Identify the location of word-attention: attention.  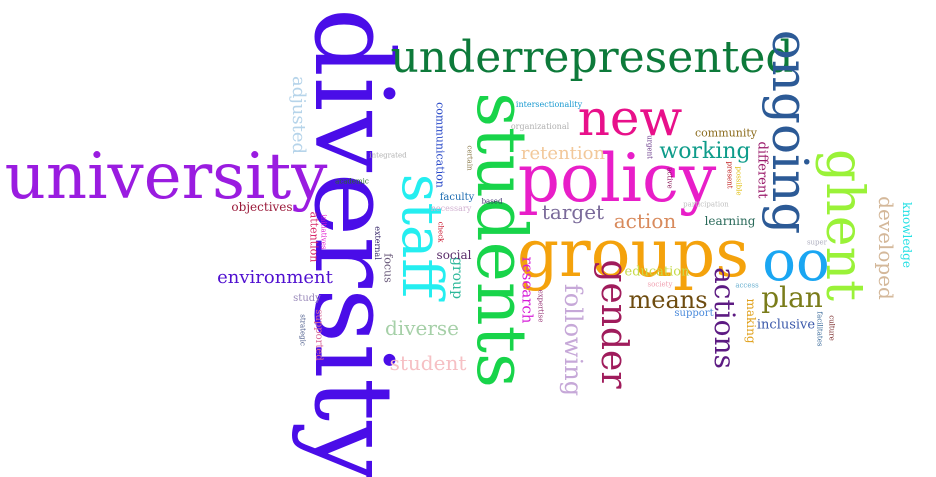
(314, 237).